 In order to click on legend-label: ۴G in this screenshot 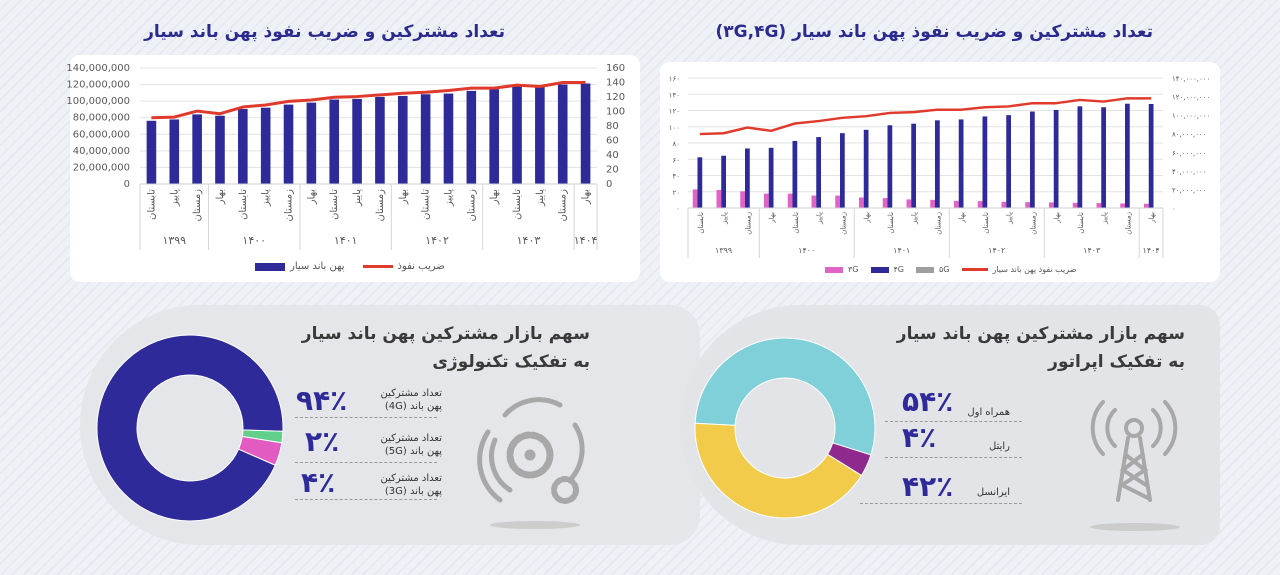, I will do `click(899, 269)`.